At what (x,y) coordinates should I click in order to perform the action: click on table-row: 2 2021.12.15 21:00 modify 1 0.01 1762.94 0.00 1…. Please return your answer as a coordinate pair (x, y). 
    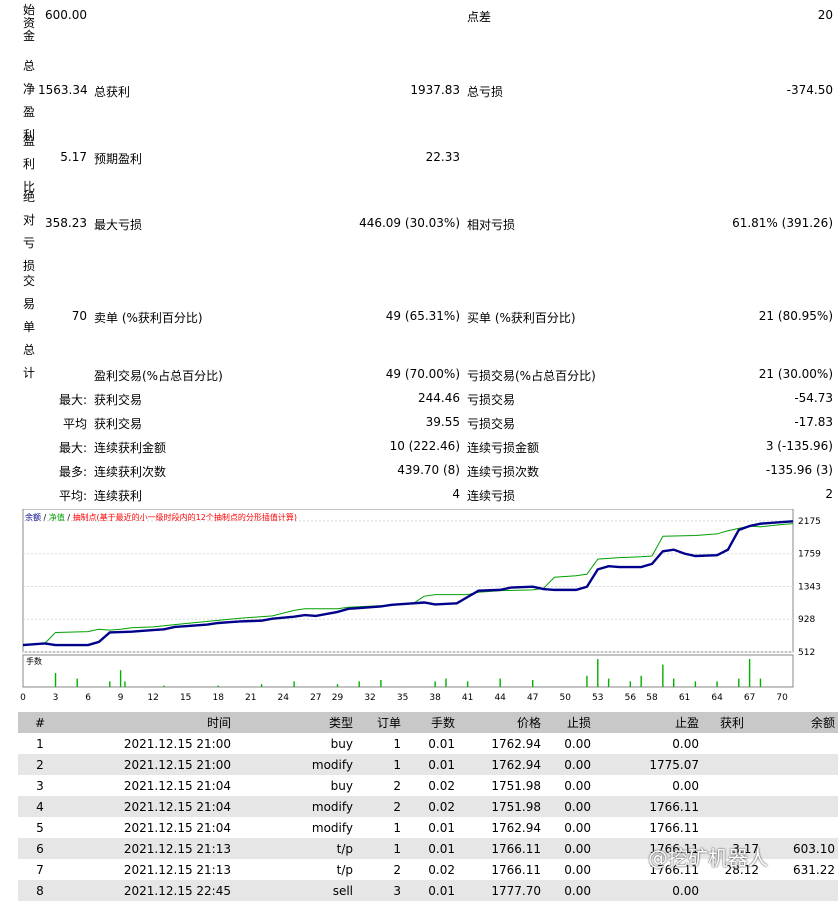
    Looking at the image, I should click on (428, 764).